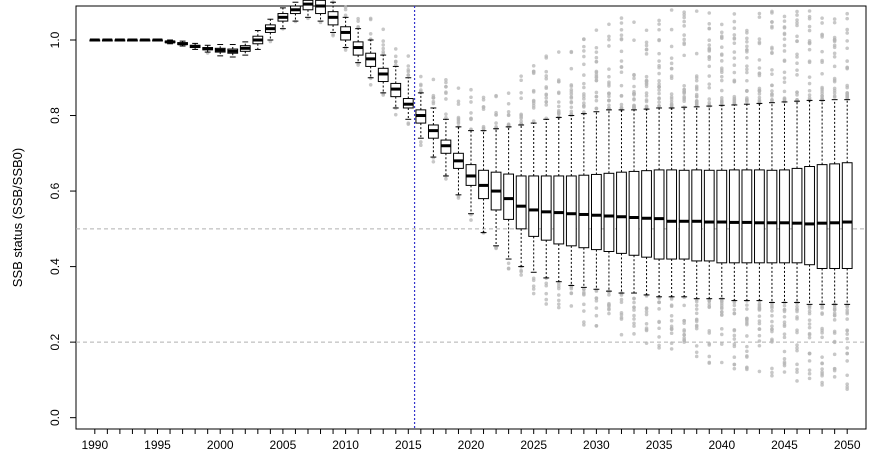 This screenshot has height=459, width=877. Describe the element at coordinates (55, 341) in the screenshot. I see `y-tick-label: 0.2` at that location.